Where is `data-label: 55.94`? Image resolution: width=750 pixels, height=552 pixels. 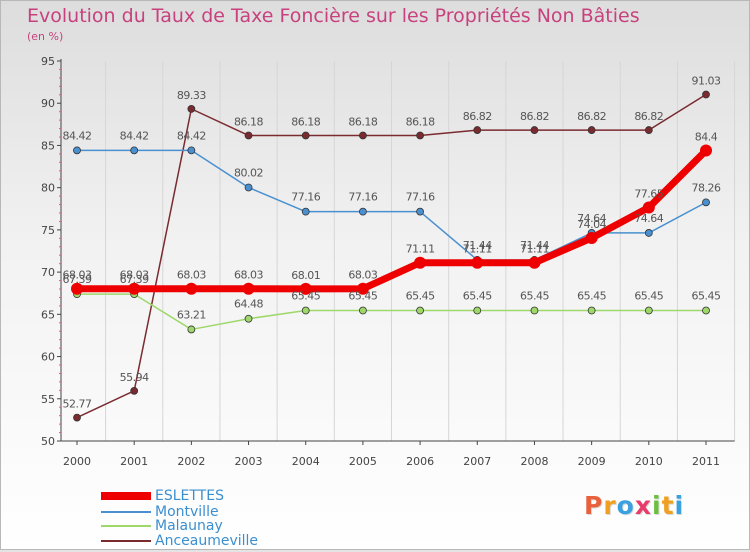
data-label: 55.94 is located at coordinates (134, 377).